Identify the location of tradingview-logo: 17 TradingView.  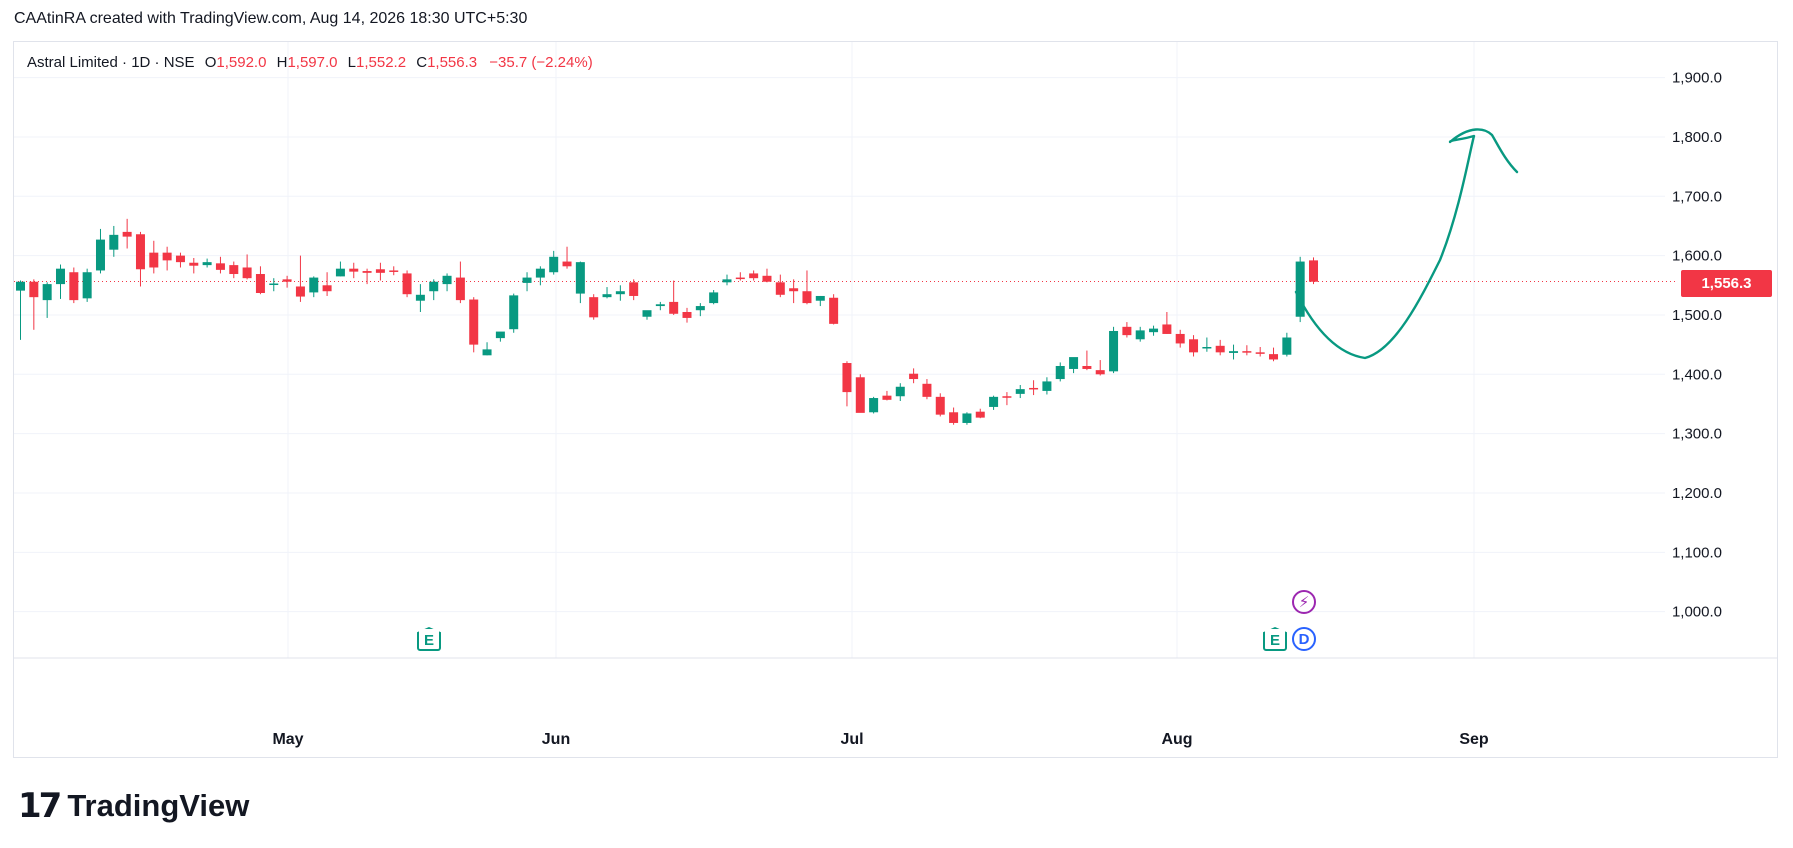
(133, 806).